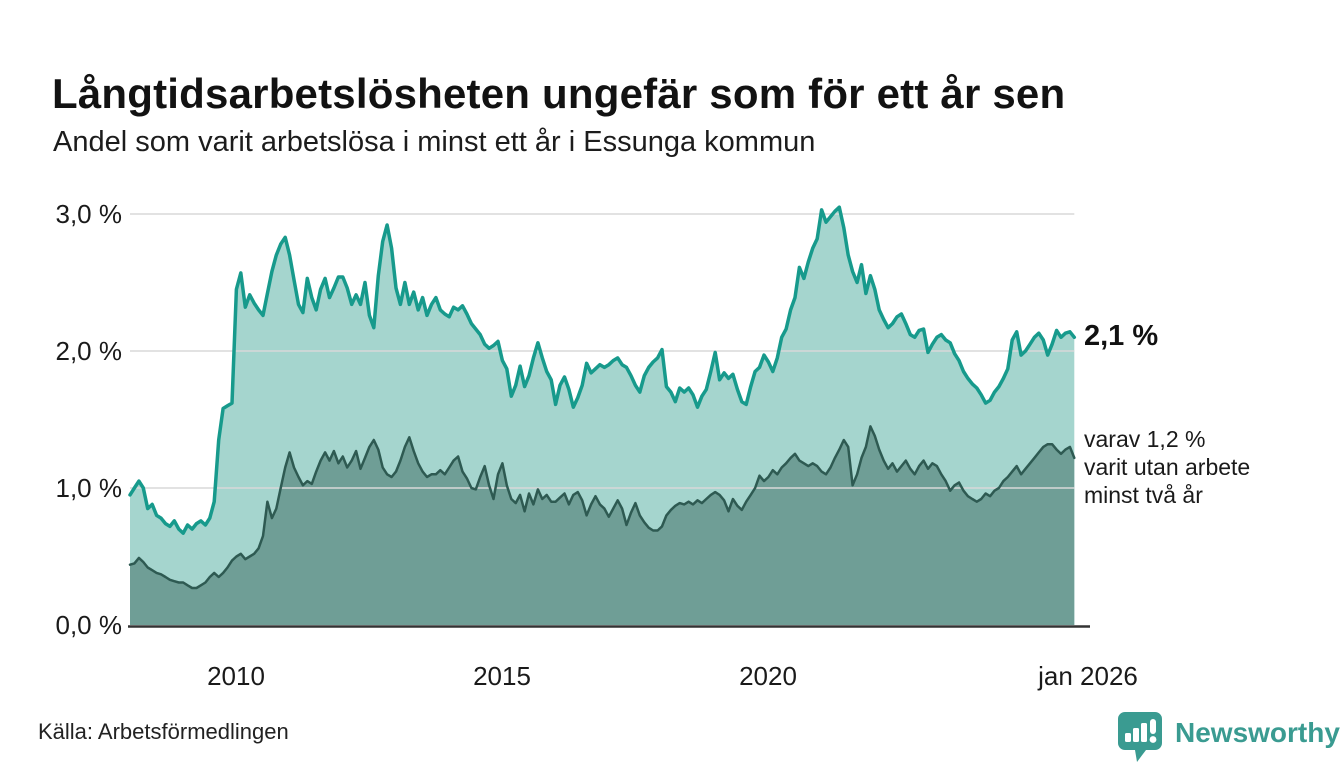 The width and height of the screenshot is (1340, 780). Describe the element at coordinates (1140, 737) in the screenshot. I see `newsworthy-logo-icon` at that location.